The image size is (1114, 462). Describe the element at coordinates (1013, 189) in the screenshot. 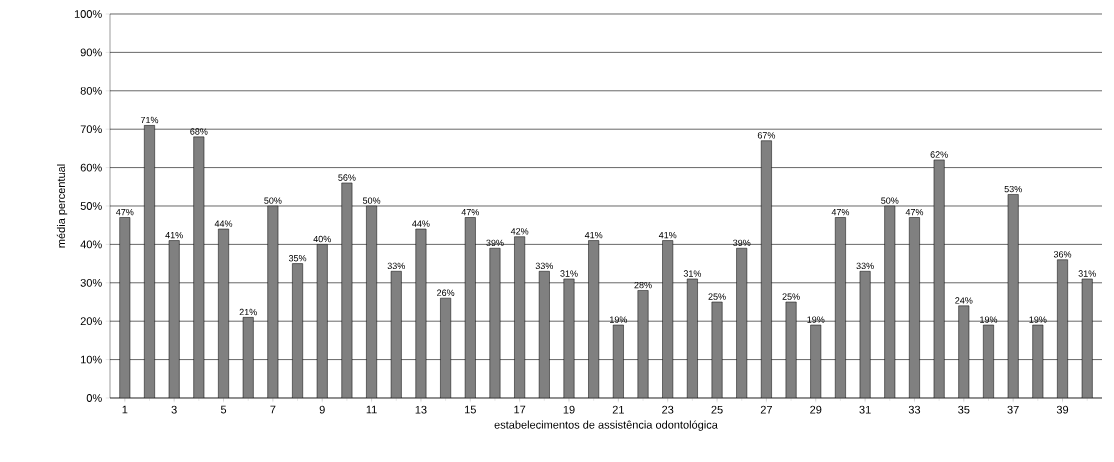

I see `data-label: 53%` at that location.